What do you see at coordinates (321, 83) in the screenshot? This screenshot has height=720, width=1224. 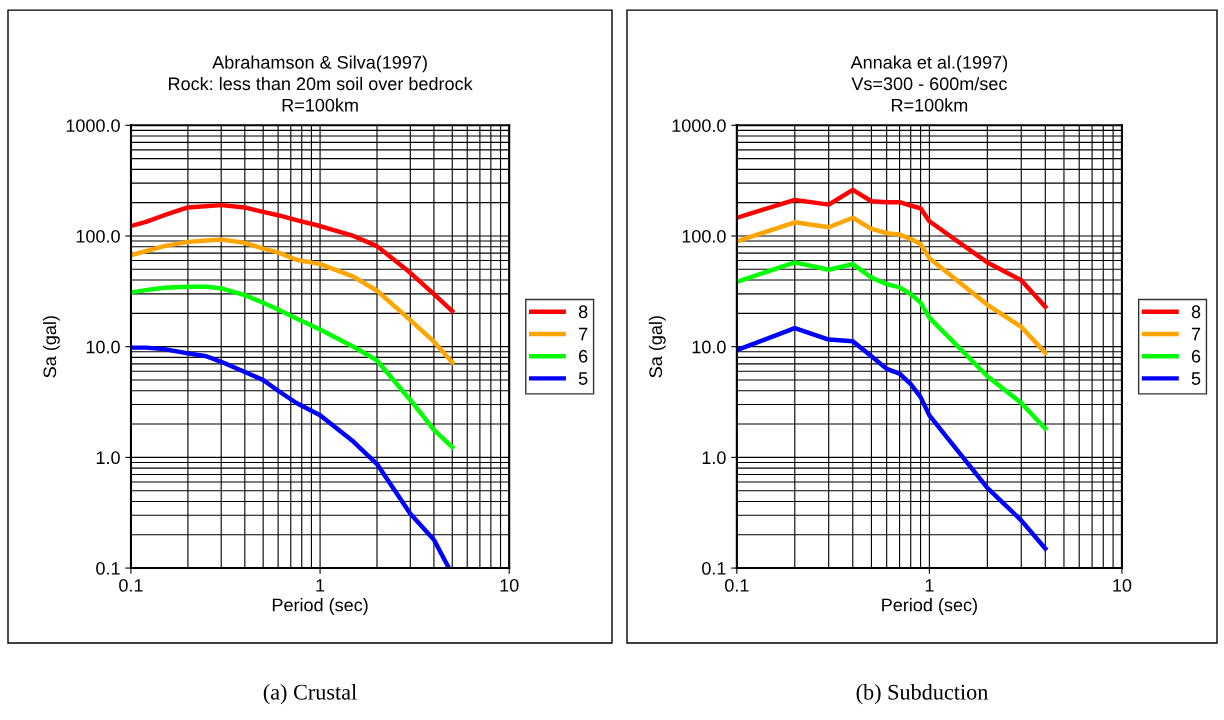 I see `chart-title: Abrahamson & Silva(1997) Rock: less than 20m soil over bedrock R=100km` at bounding box center [321, 83].